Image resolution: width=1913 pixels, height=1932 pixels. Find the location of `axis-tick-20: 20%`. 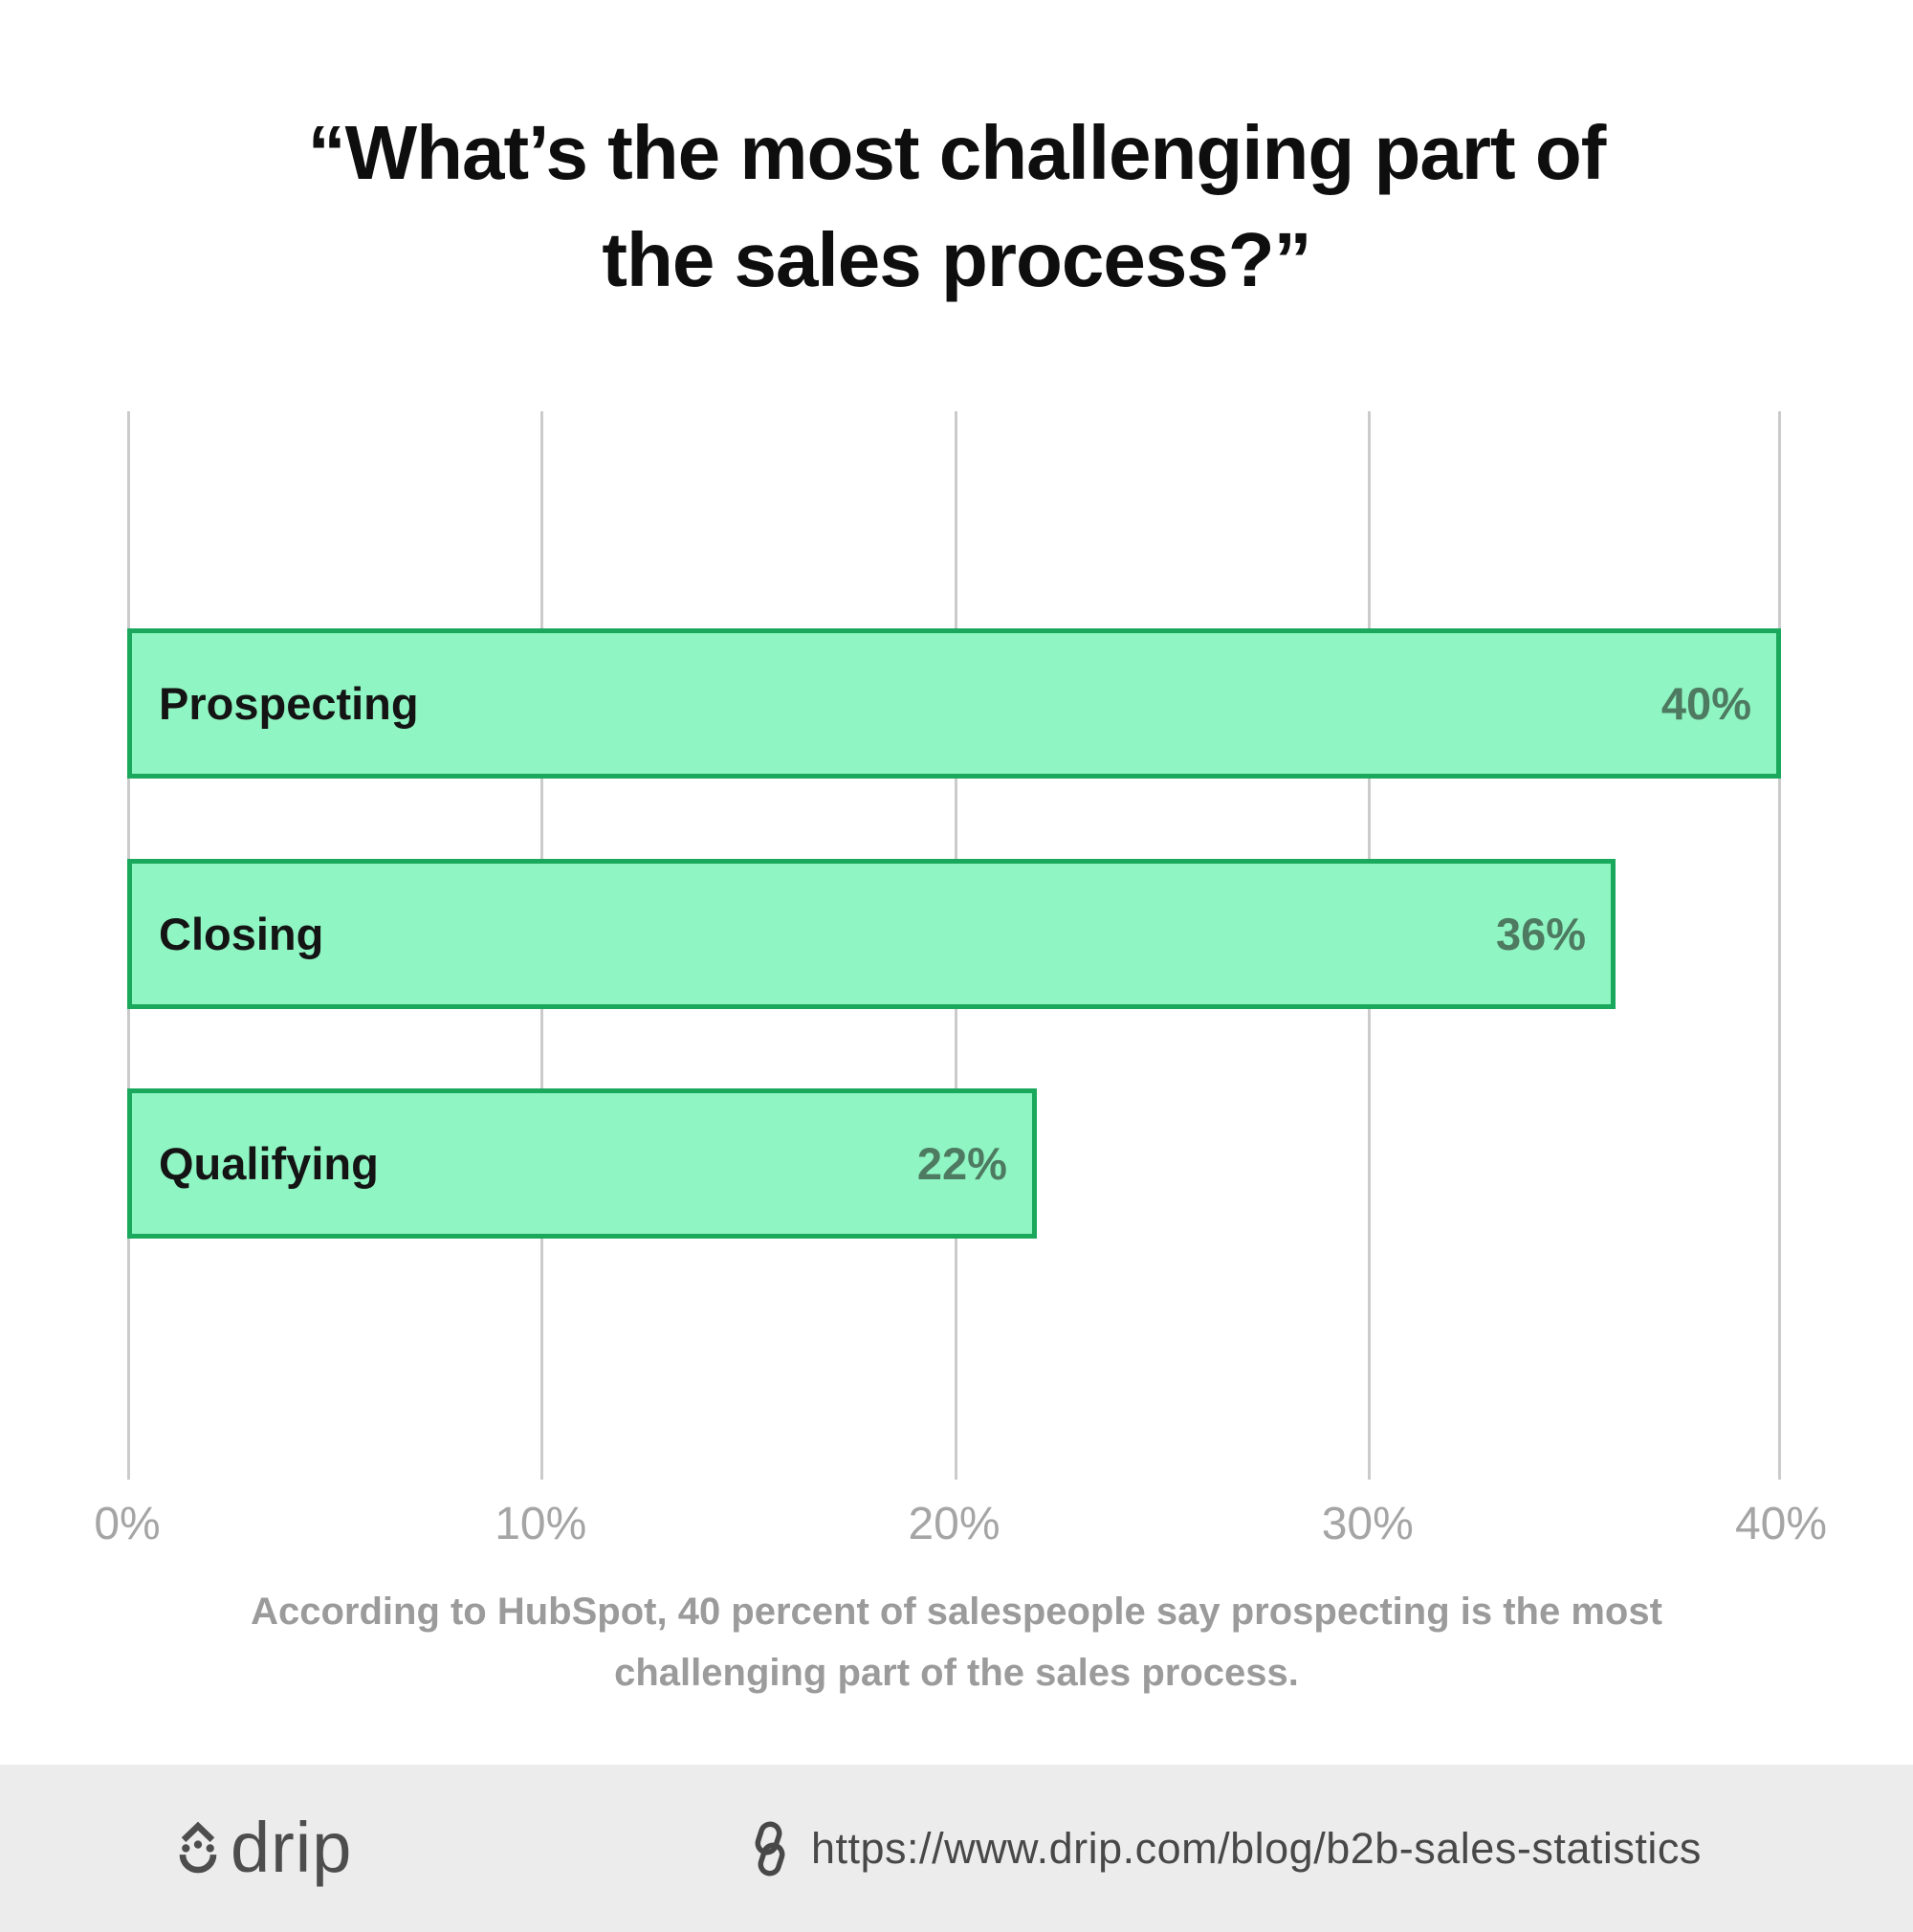

axis-tick-20: 20% is located at coordinates (954, 1524).